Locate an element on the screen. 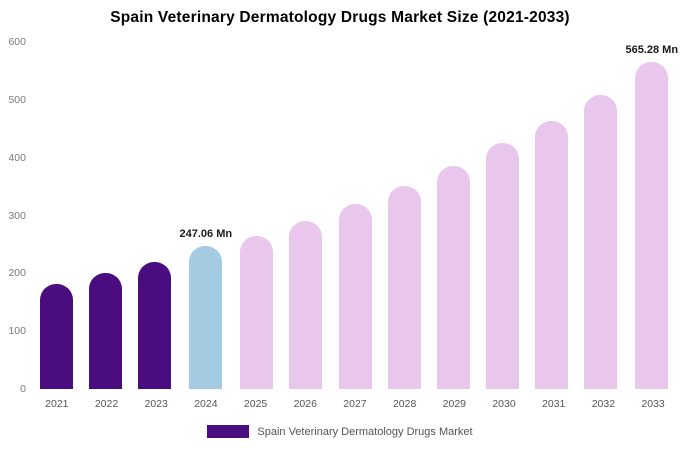 The image size is (680, 450). y-tick-200: 200 is located at coordinates (17, 273).